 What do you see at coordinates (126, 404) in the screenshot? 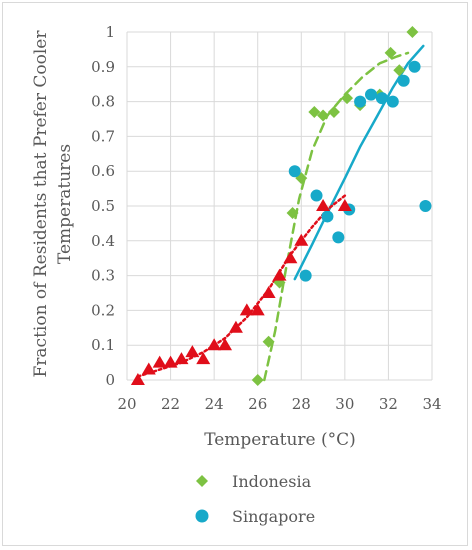
I see `x-tick-label: 20` at bounding box center [126, 404].